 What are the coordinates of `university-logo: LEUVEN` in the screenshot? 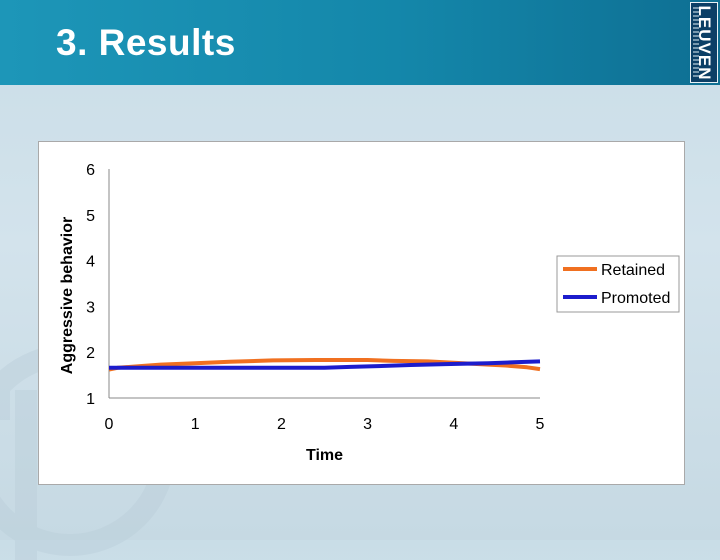 It's located at (704, 42).